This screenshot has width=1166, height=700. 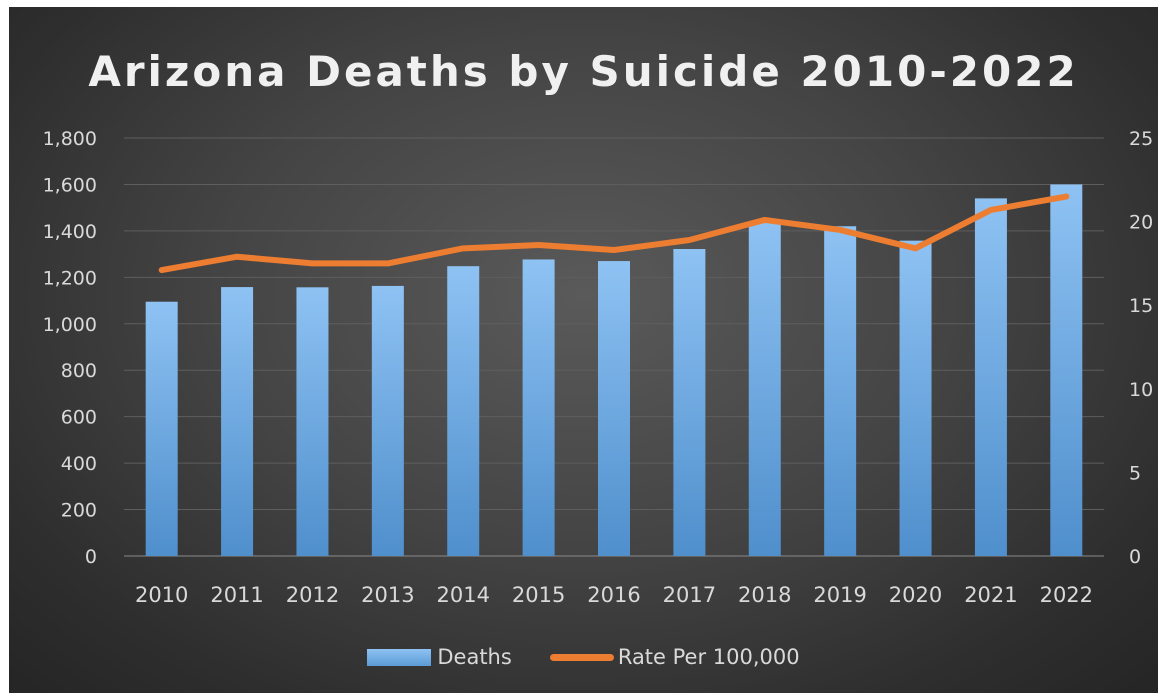 I want to click on left-axis-tick-label: 1,200, so click(x=70, y=278).